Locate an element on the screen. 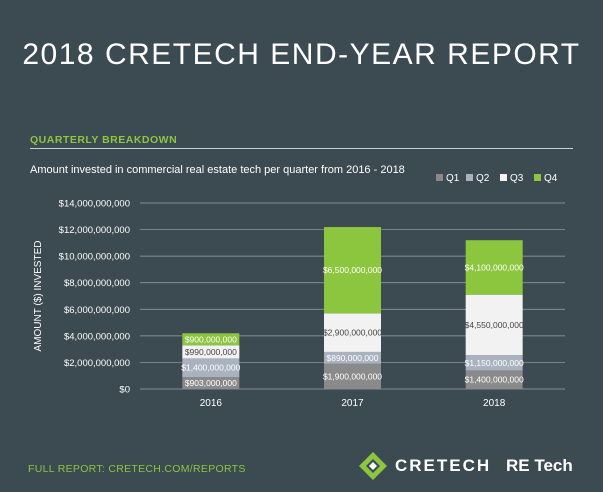 This screenshot has height=492, width=603. data-label: $1,900,000,000 is located at coordinates (352, 376).